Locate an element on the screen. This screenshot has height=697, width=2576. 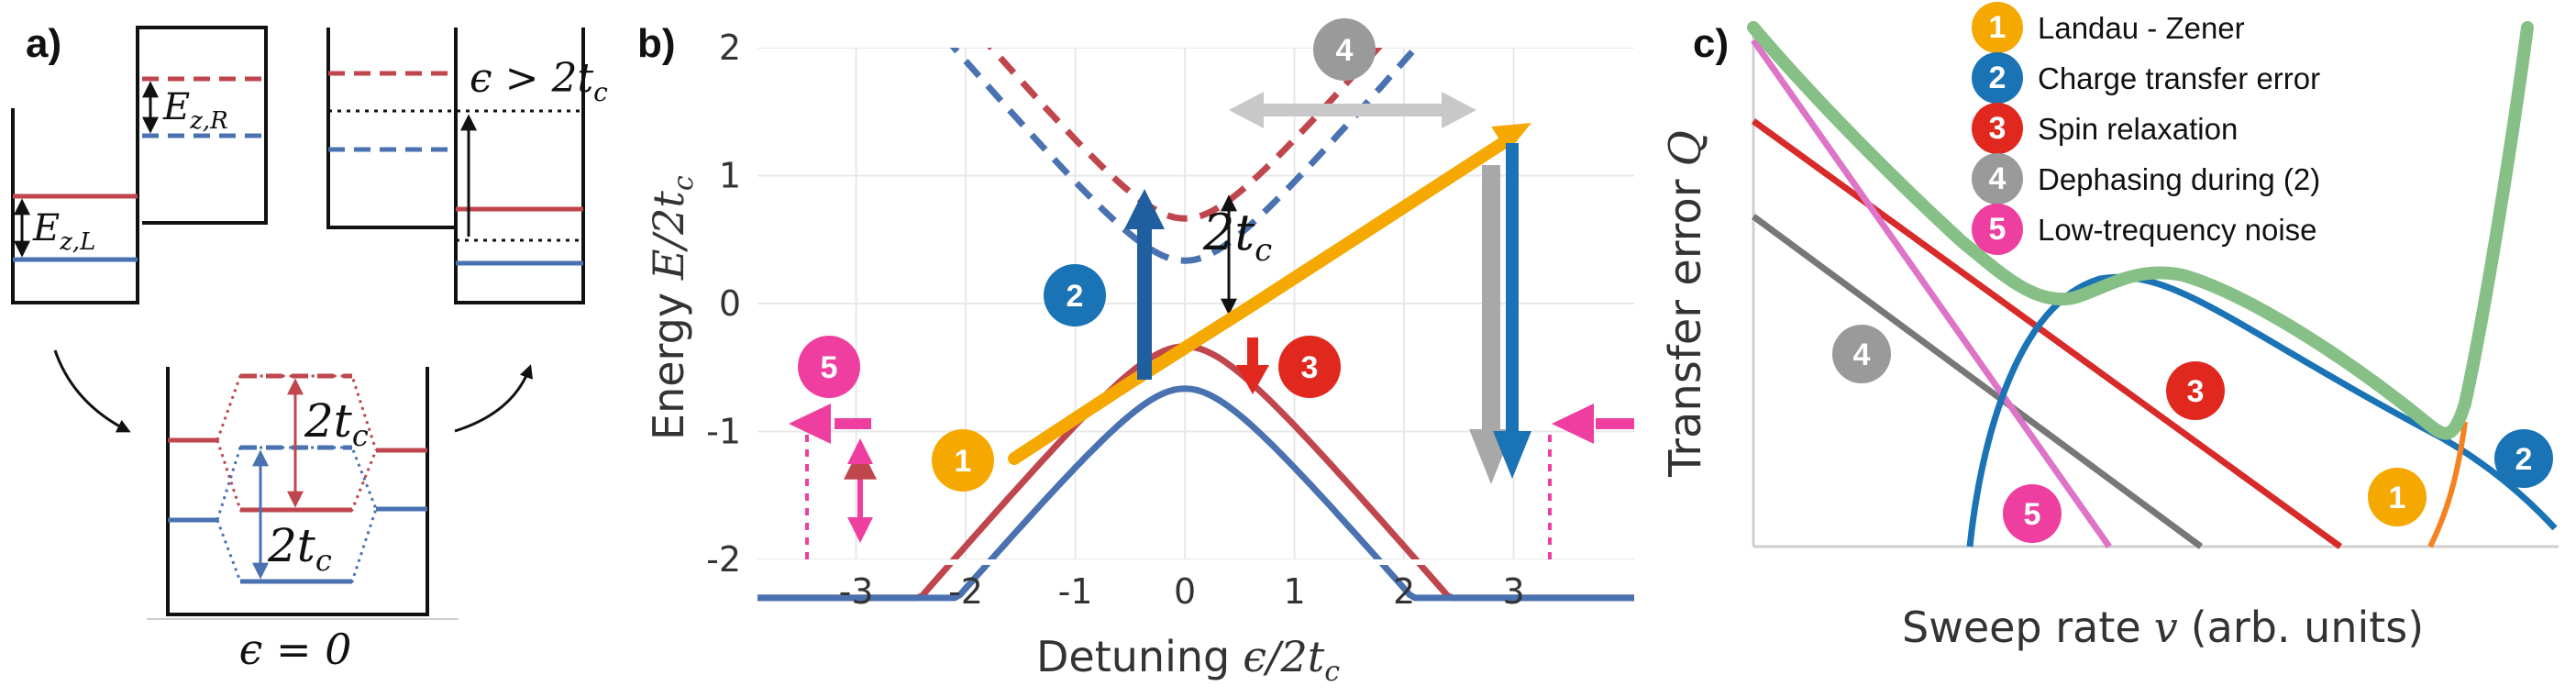
legend-label: Spin relaxation is located at coordinates (2138, 129).